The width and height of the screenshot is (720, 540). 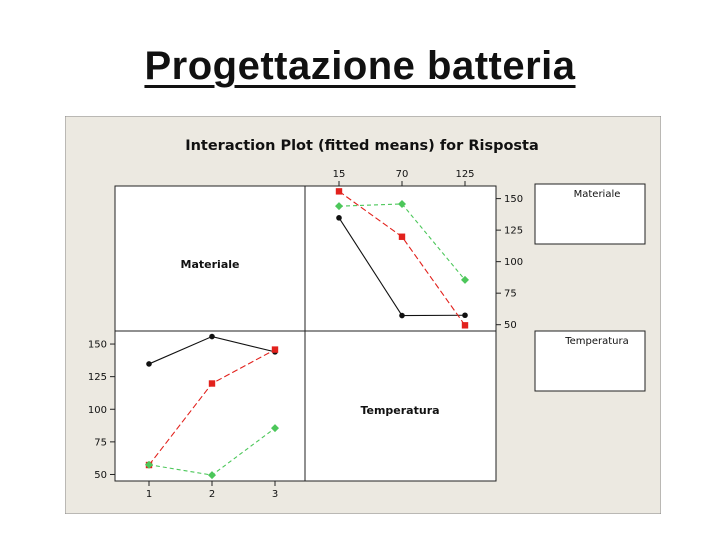 What do you see at coordinates (464, 174) in the screenshot?
I see `top-x-tick-label: 125` at bounding box center [464, 174].